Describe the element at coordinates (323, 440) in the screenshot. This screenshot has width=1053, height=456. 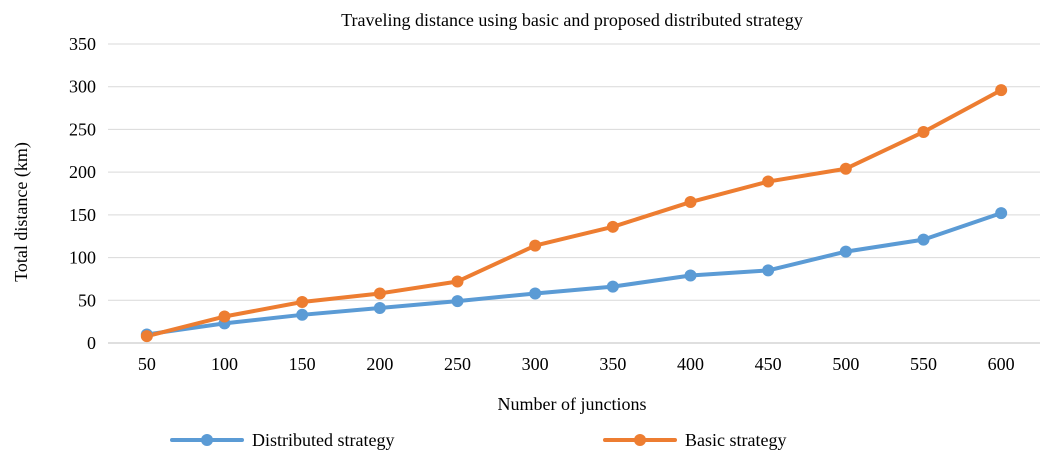
I see `legend-label-1: Distributed strategy` at that location.